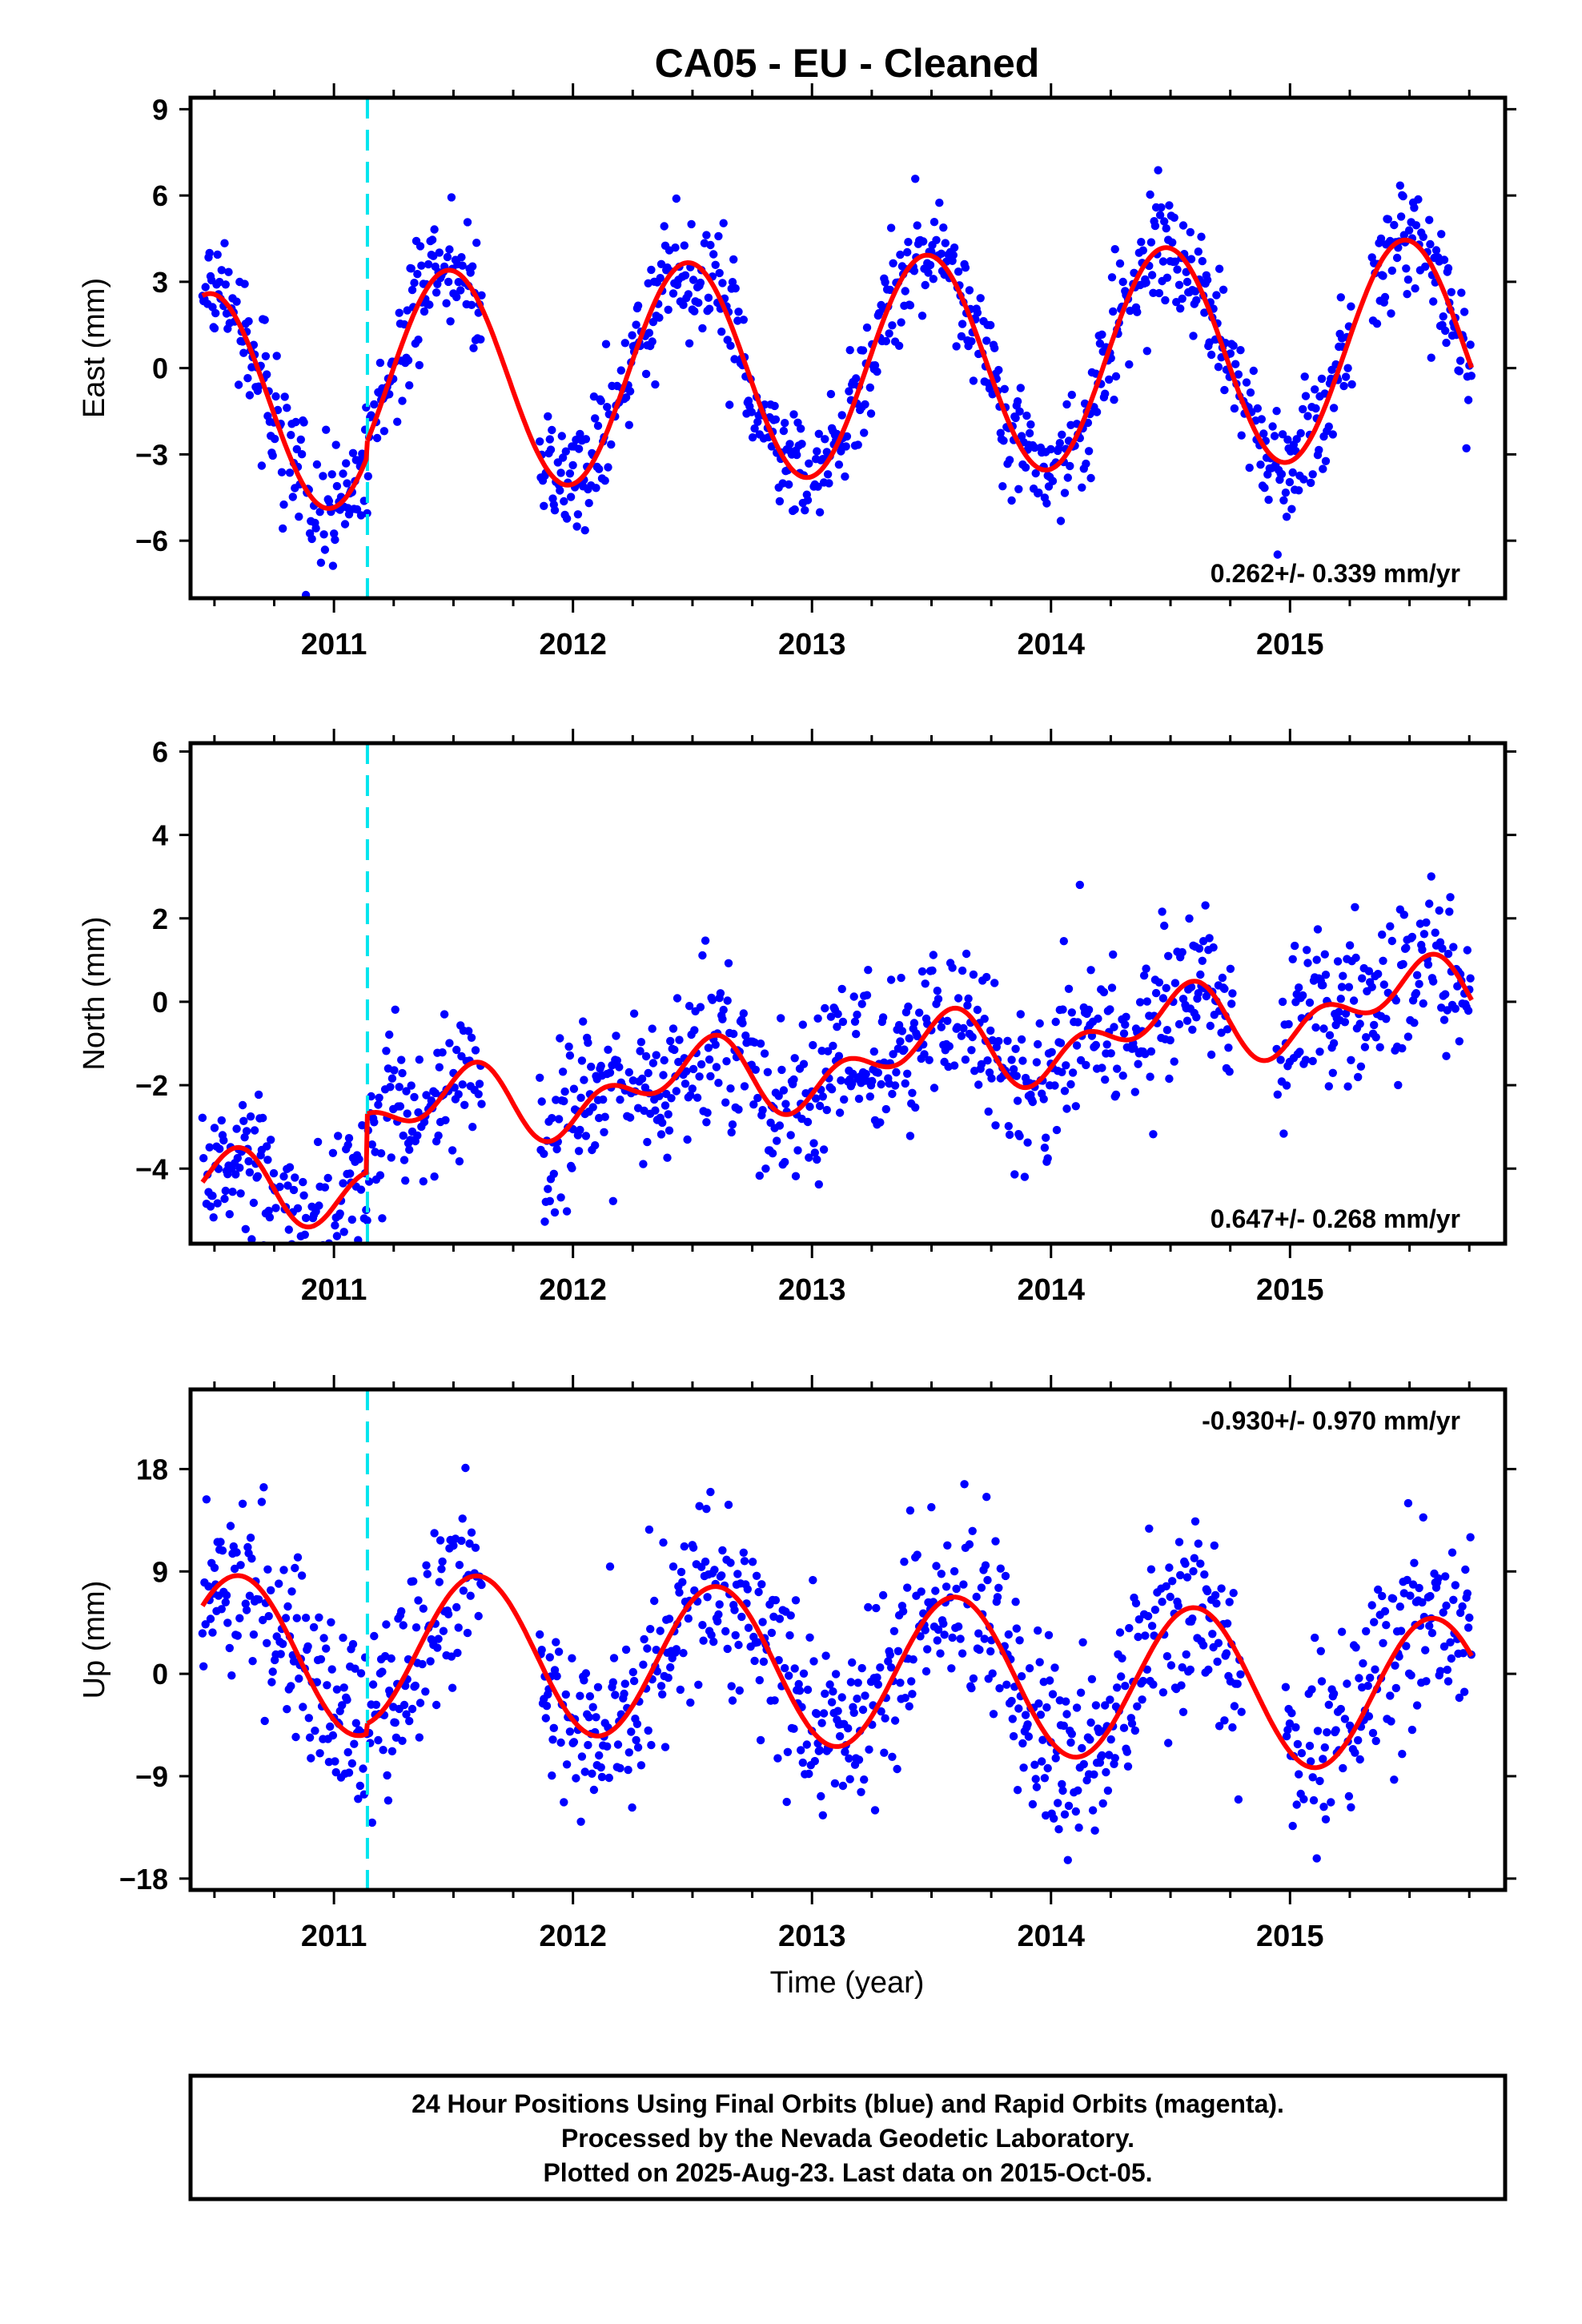 Image resolution: width=1582 pixels, height=2324 pixels. What do you see at coordinates (160, 1002) in the screenshot?
I see `y-tick-label: 0` at bounding box center [160, 1002].